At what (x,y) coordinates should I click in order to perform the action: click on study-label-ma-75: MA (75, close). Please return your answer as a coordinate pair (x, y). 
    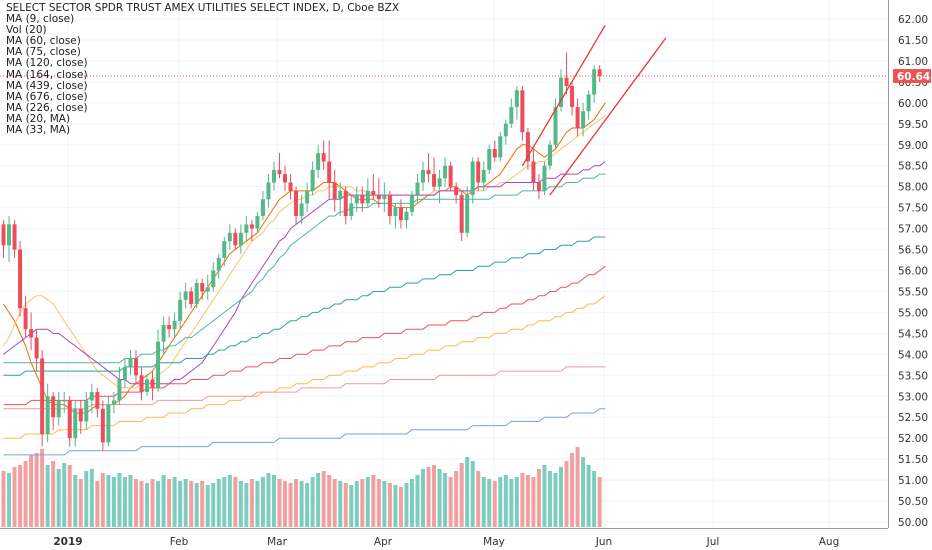
    Looking at the image, I should click on (43, 52).